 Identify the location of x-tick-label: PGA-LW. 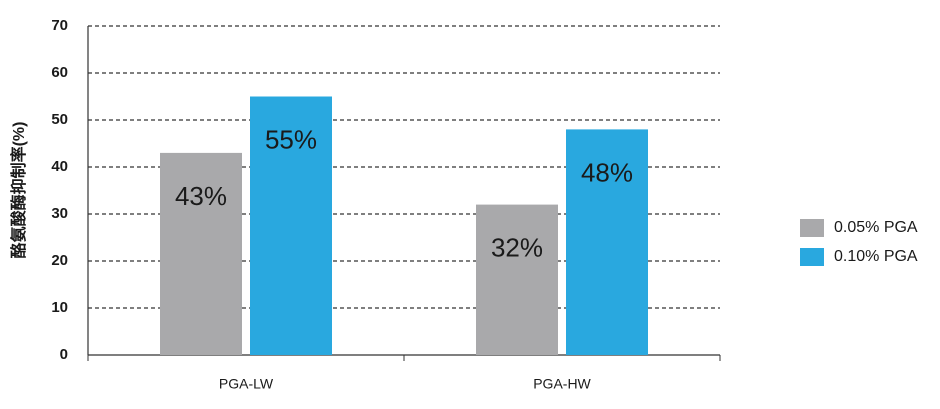
(246, 384).